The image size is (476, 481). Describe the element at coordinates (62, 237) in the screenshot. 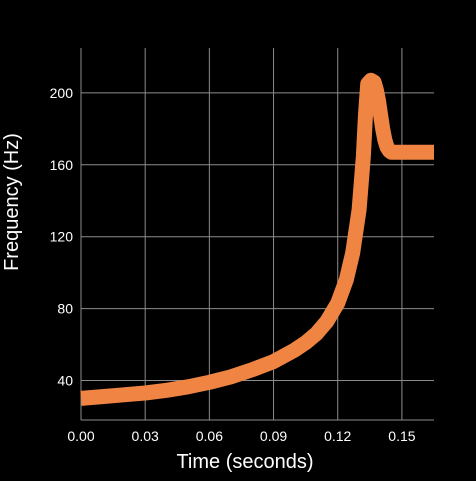

I see `y-tick-label: 120` at that location.